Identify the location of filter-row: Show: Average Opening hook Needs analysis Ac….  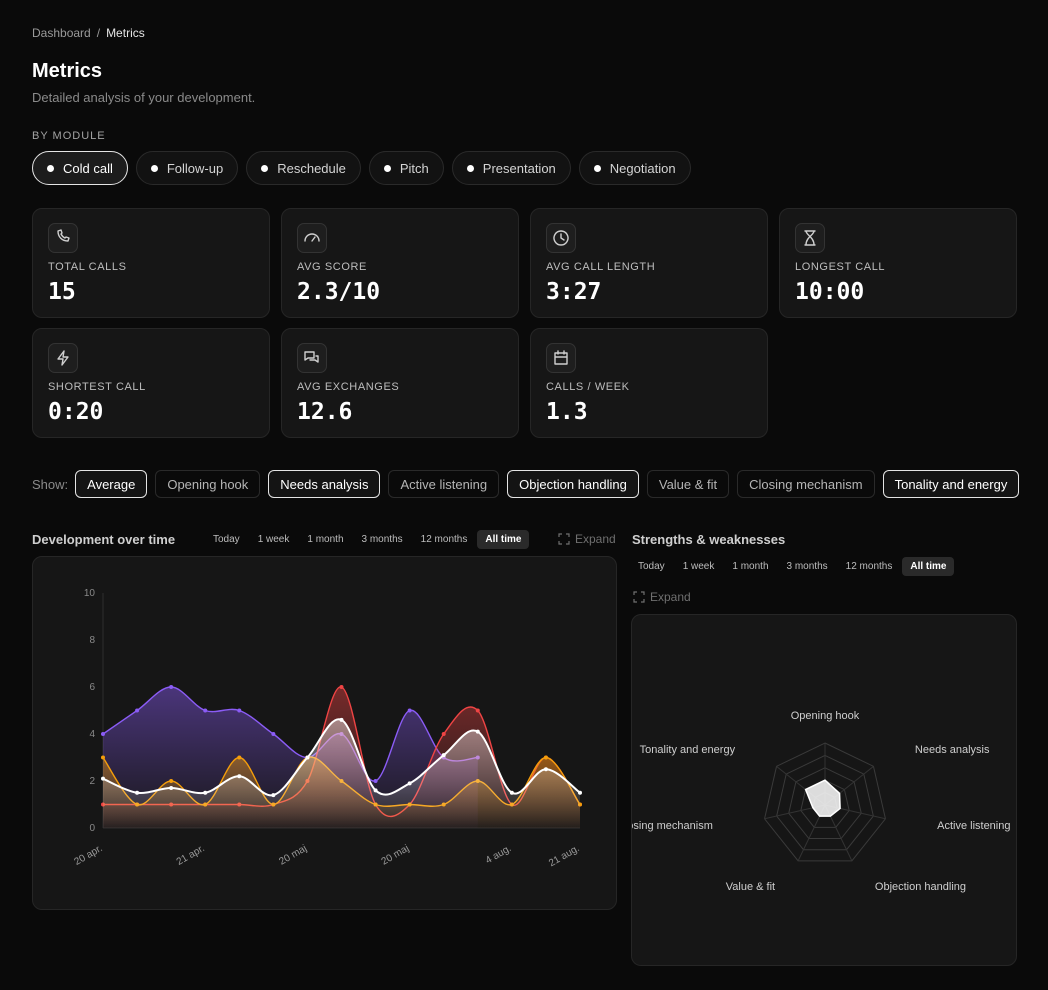
(526, 484).